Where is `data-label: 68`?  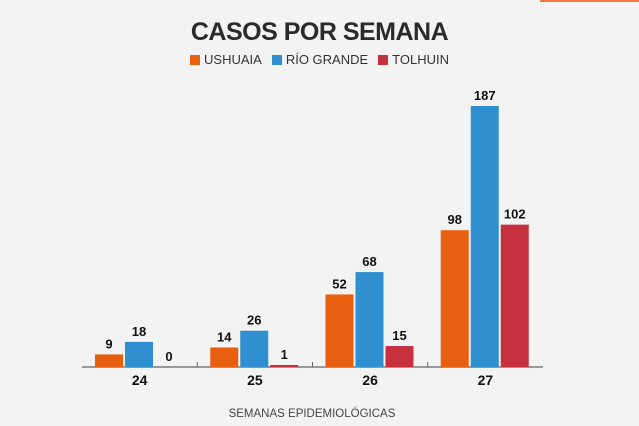
data-label: 68 is located at coordinates (369, 261).